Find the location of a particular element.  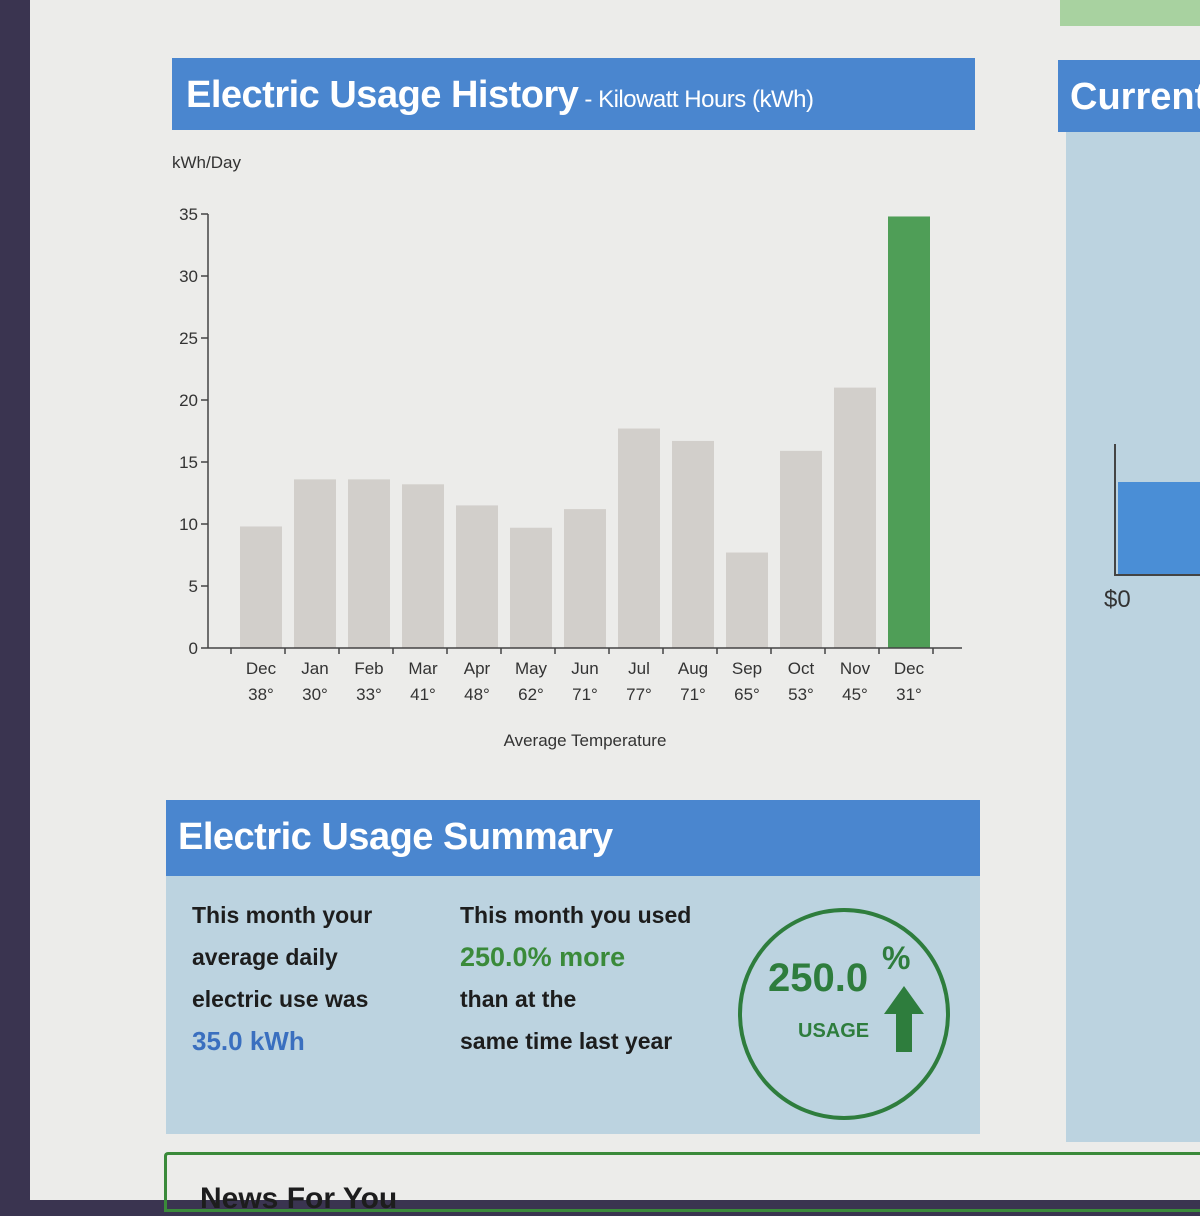

y-tick-label: 30 is located at coordinates (188, 276).